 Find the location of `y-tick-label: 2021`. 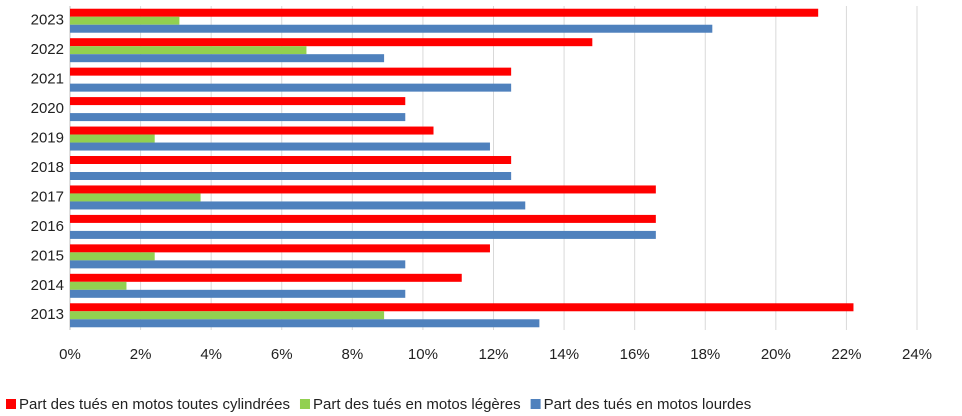

y-tick-label: 2021 is located at coordinates (47, 79).